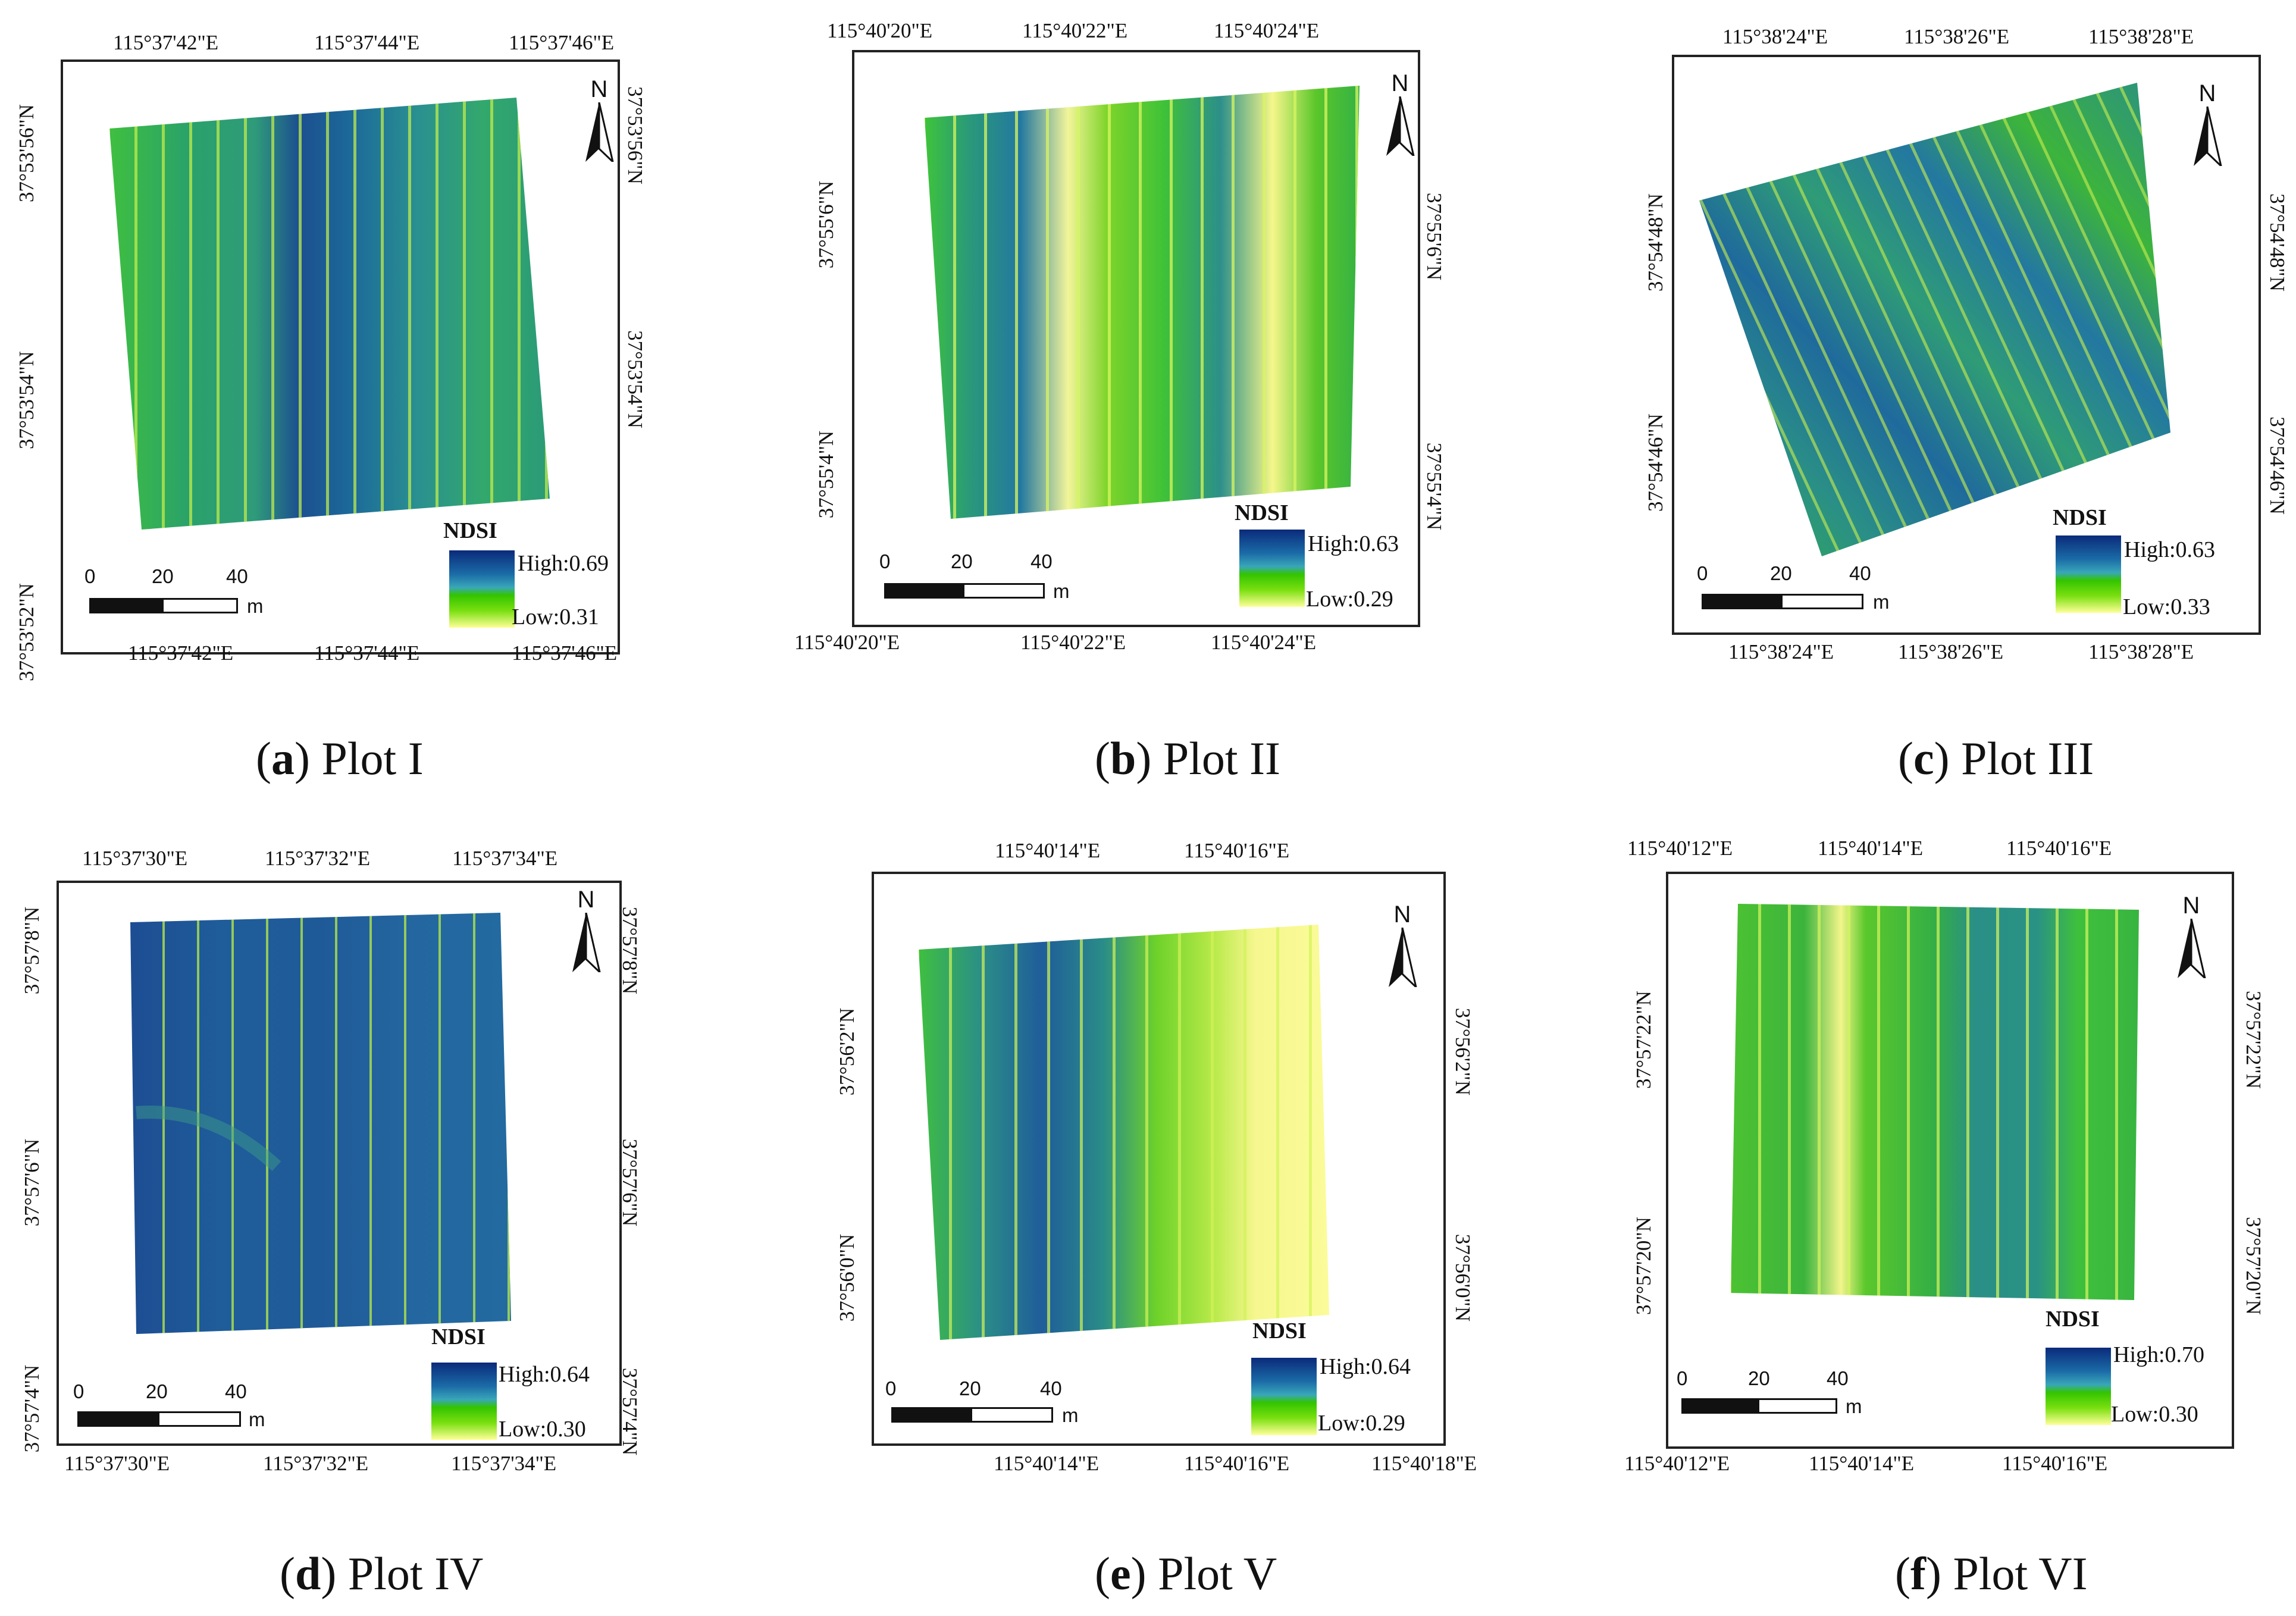  Describe the element at coordinates (382, 1573) in the screenshot. I see `caption-plot-iv: (d) Plot IV` at that location.